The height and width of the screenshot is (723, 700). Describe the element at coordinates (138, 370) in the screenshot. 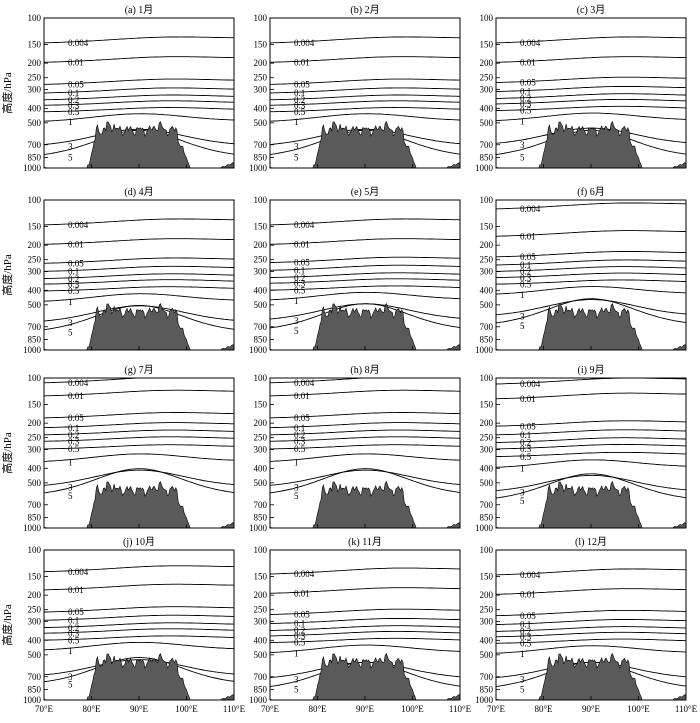

I see `panel-title: (g) 7月` at that location.